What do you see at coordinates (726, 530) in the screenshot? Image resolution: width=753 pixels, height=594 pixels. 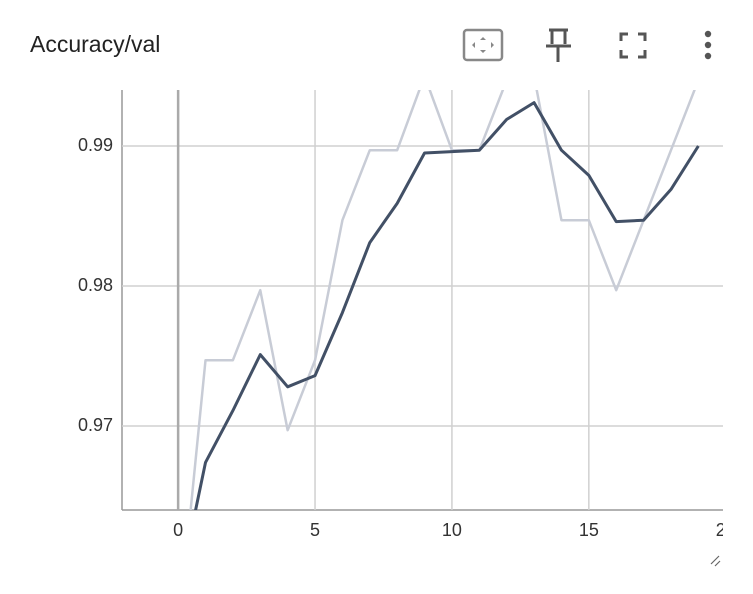 I see `x-tick-label: 20` at bounding box center [726, 530].